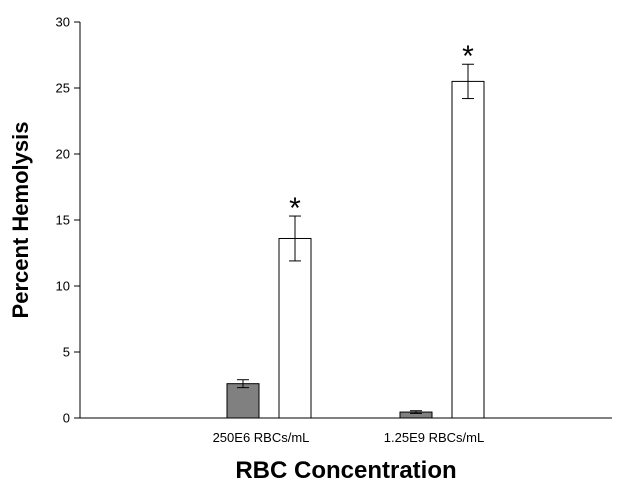 The width and height of the screenshot is (621, 484). Describe the element at coordinates (63, 286) in the screenshot. I see `y-tick-label: 10` at that location.